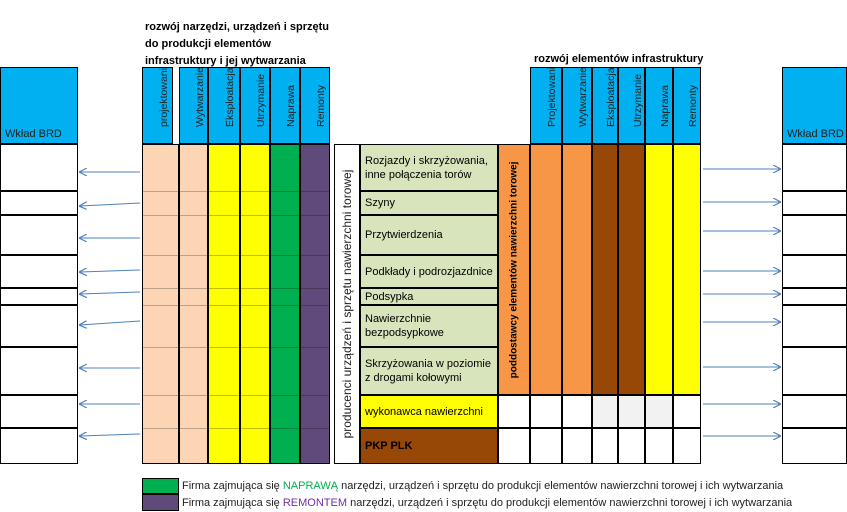 This screenshot has height=512, width=847. I want to click on left-group-heading-line-1: rozwój narzędzi, urządzeń i sprzętu, so click(237, 27).